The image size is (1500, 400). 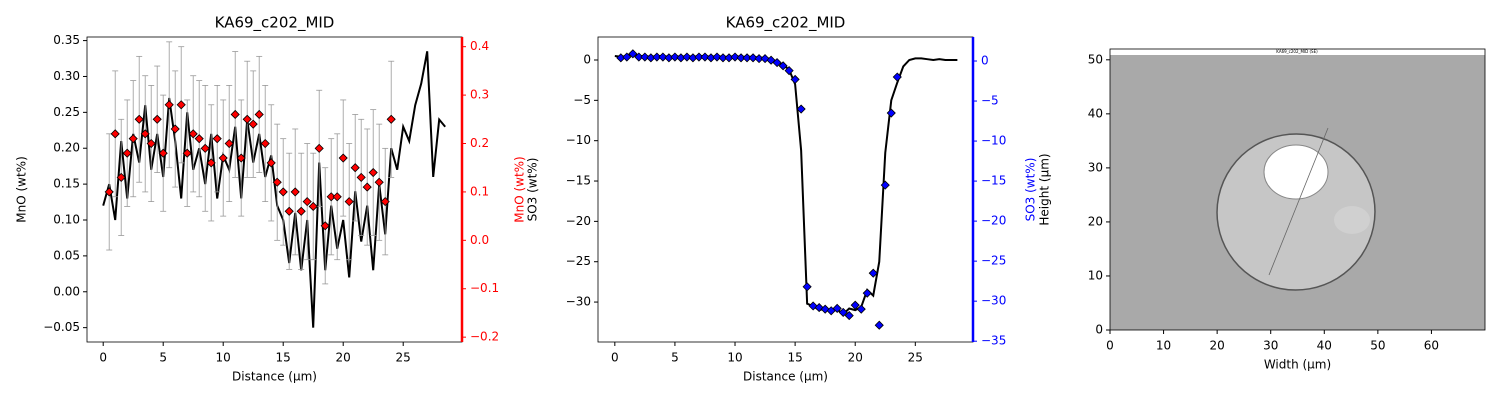 What do you see at coordinates (520, 189) in the screenshot?
I see `y2-axis-label: MnO (wt%)` at bounding box center [520, 189].